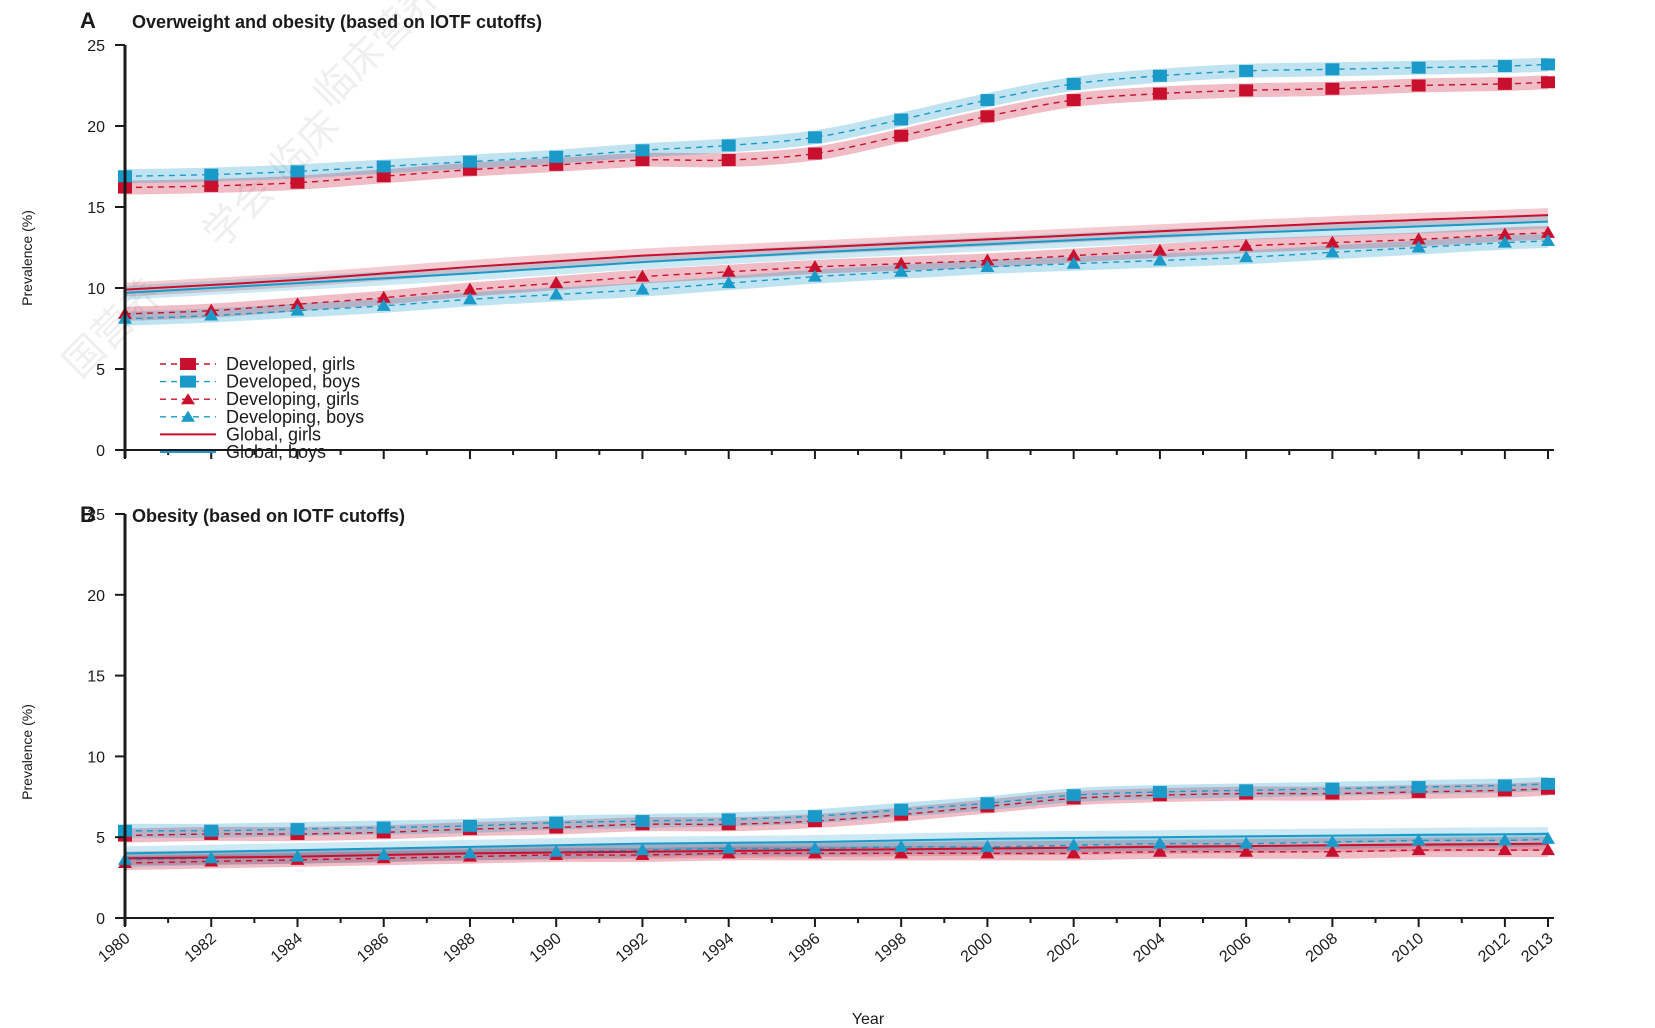 This screenshot has height=1028, width=1655. What do you see at coordinates (987, 803) in the screenshot?
I see `marker-developed-boys-2000` at bounding box center [987, 803].